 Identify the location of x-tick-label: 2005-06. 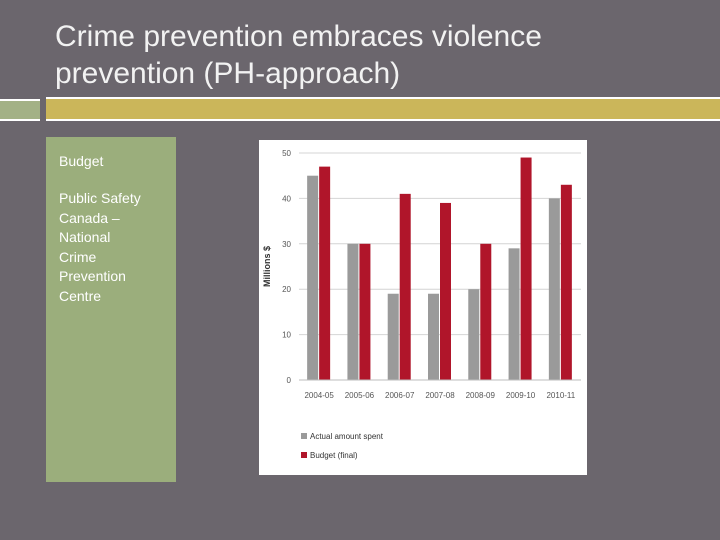
(360, 395).